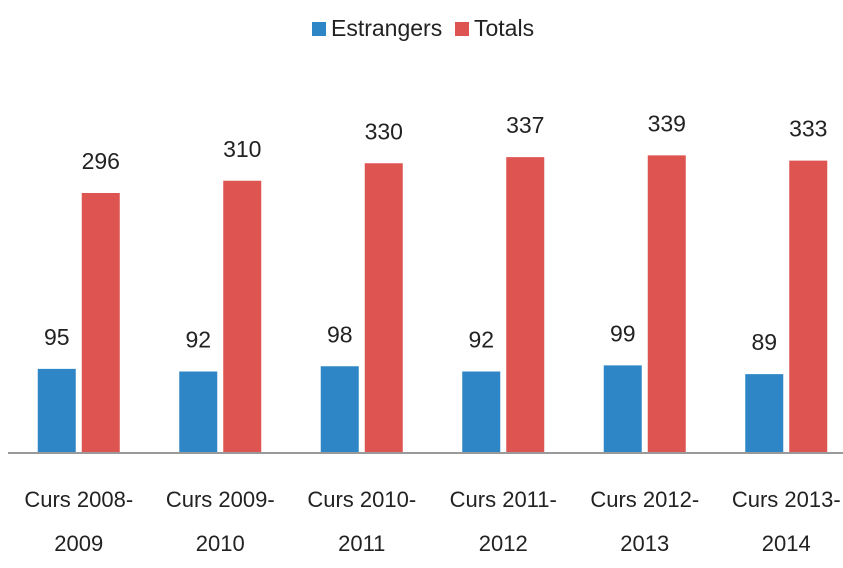 This screenshot has width=843, height=568. What do you see at coordinates (764, 342) in the screenshot?
I see `data-label: 89` at bounding box center [764, 342].